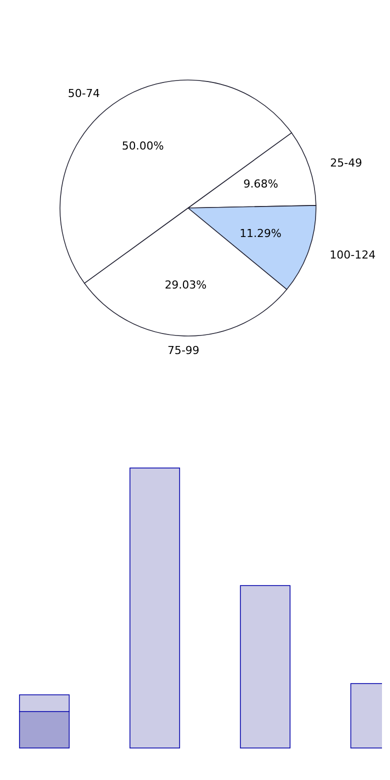 The image size is (390, 780). Describe the element at coordinates (261, 233) in the screenshot. I see `data-label: 11.29%` at that location.